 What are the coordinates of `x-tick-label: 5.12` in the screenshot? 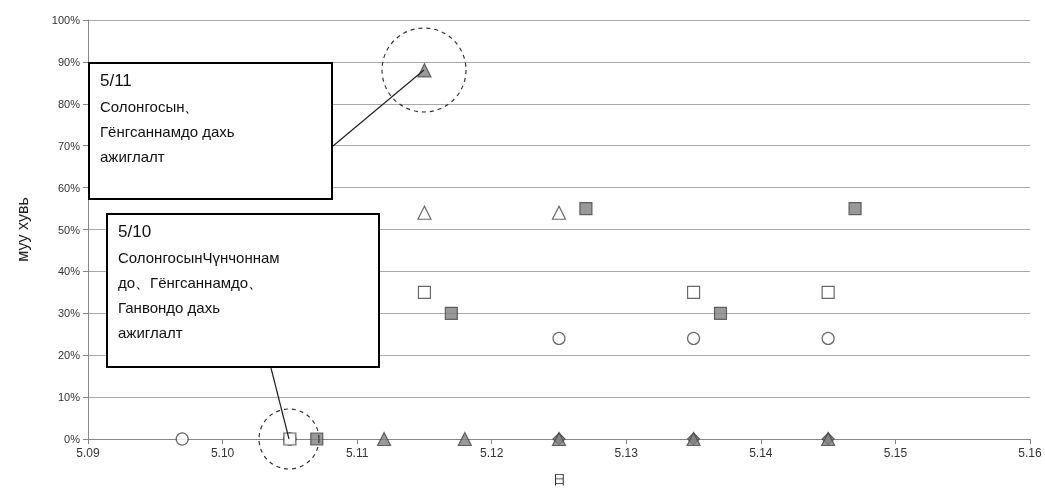 It's located at (492, 453).